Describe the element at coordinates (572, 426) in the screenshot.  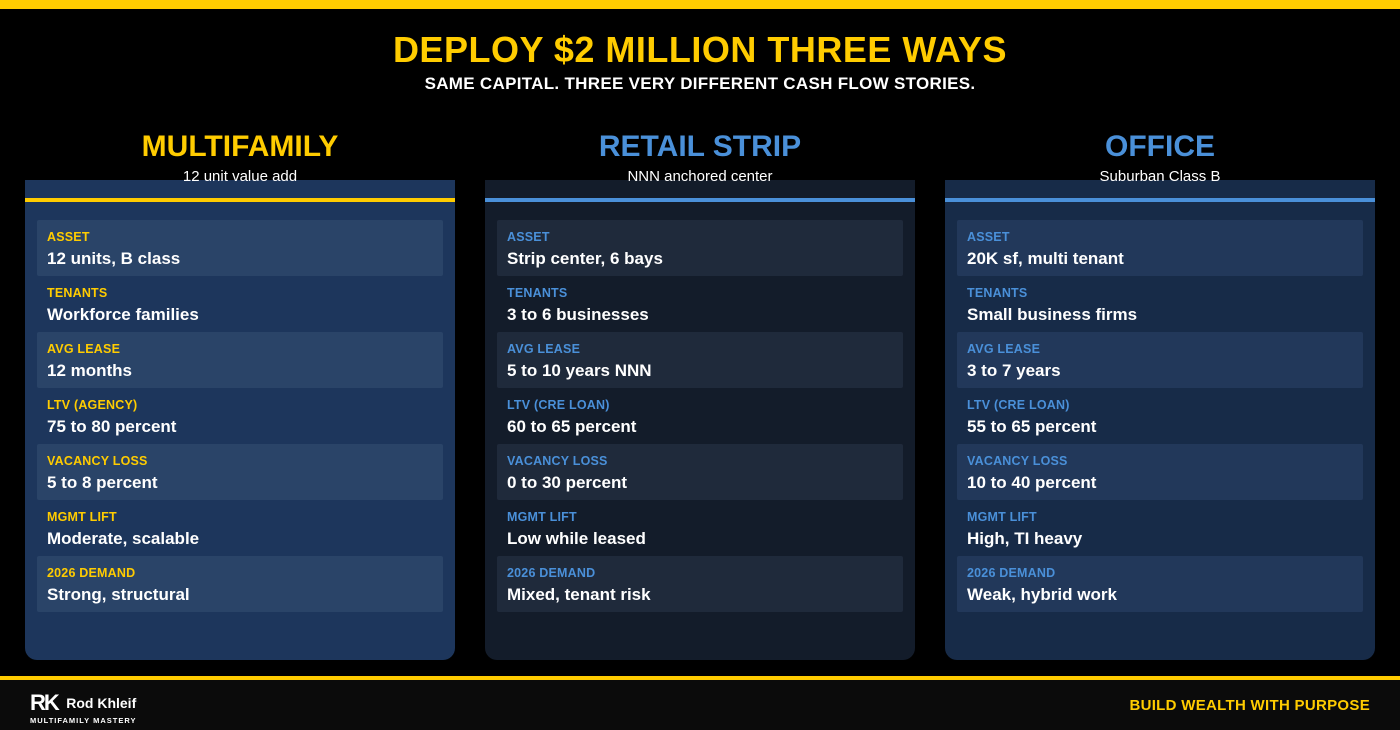
I see `attribute-value: 60 to 65 percent` at that location.